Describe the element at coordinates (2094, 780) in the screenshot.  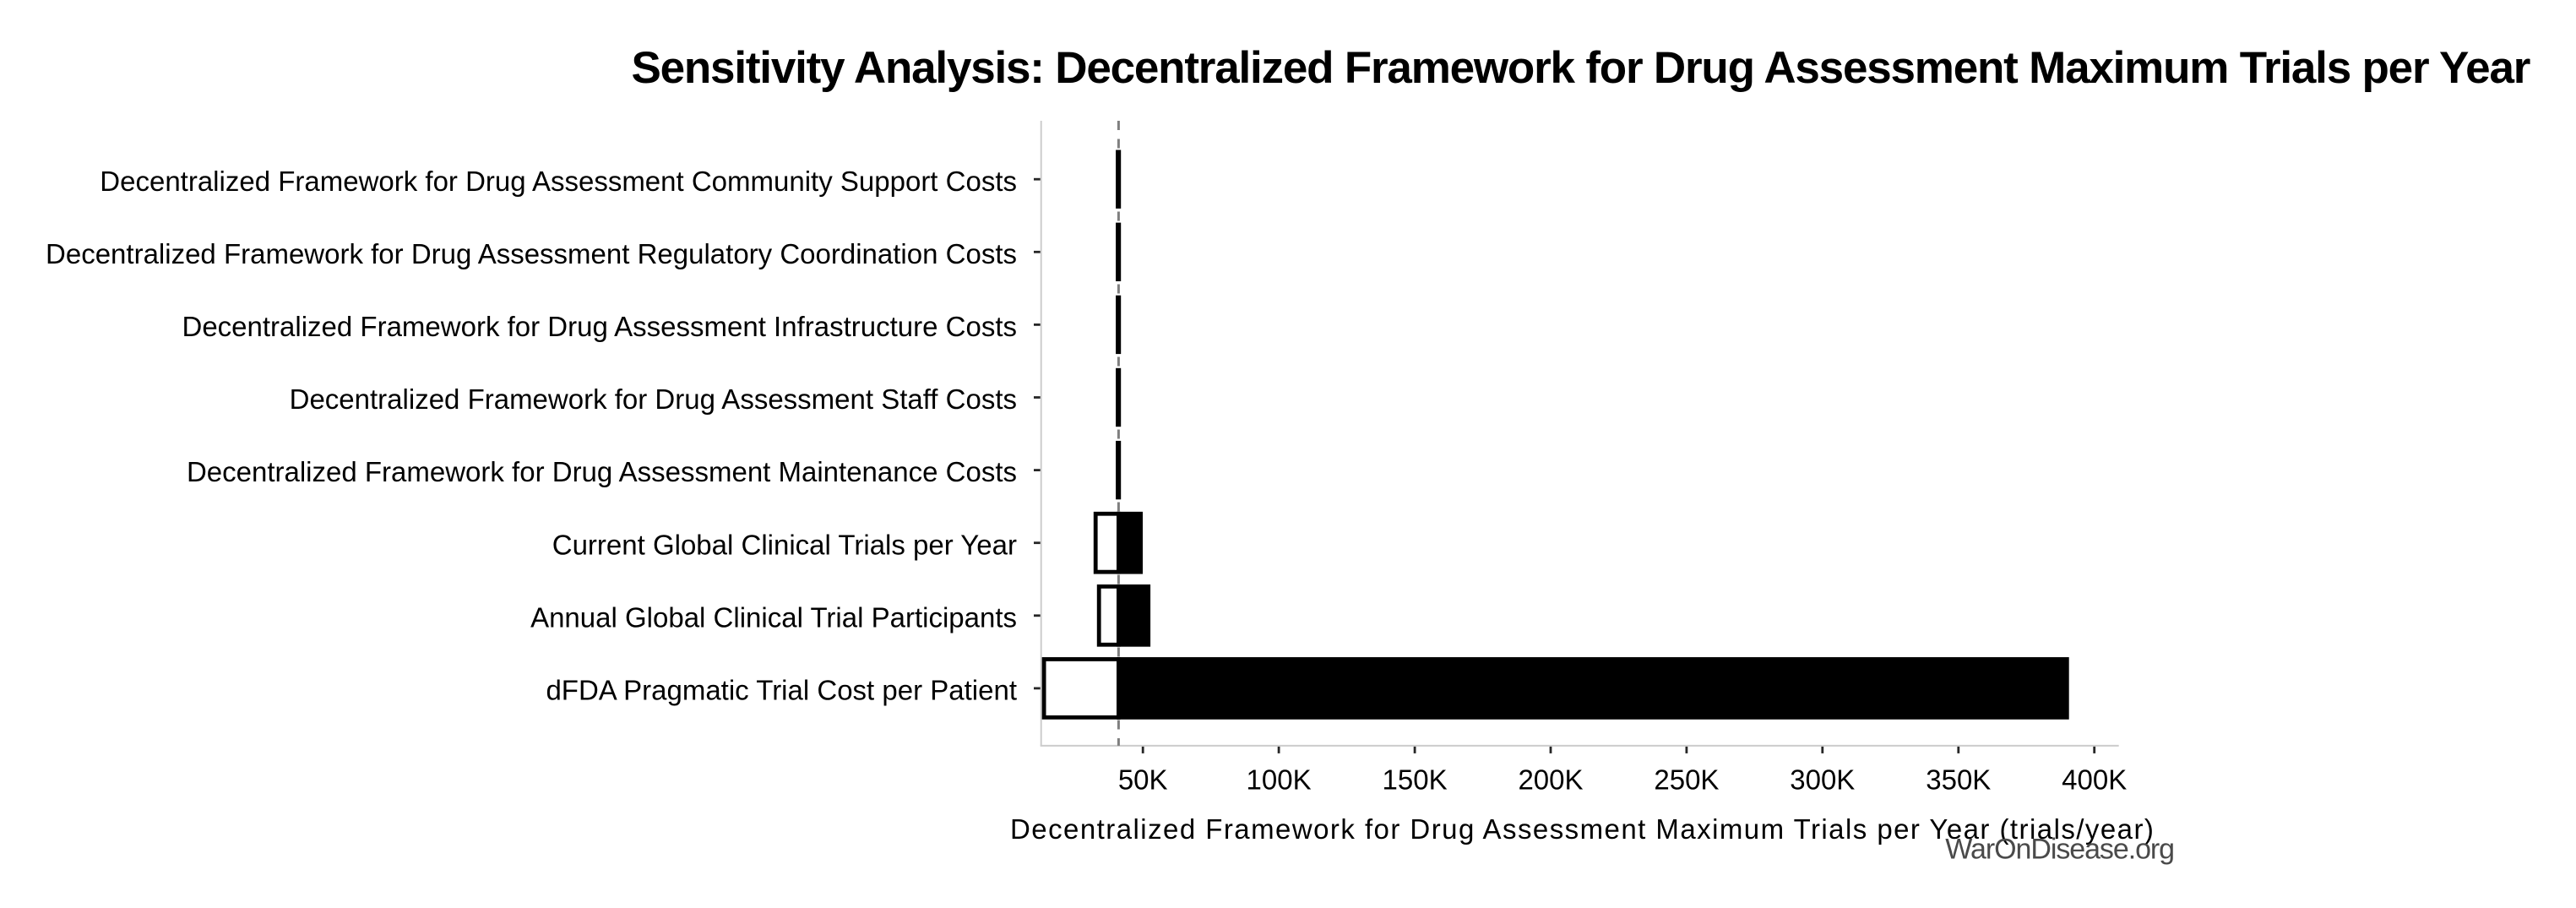
I see `svg-text: 400K` at that location.